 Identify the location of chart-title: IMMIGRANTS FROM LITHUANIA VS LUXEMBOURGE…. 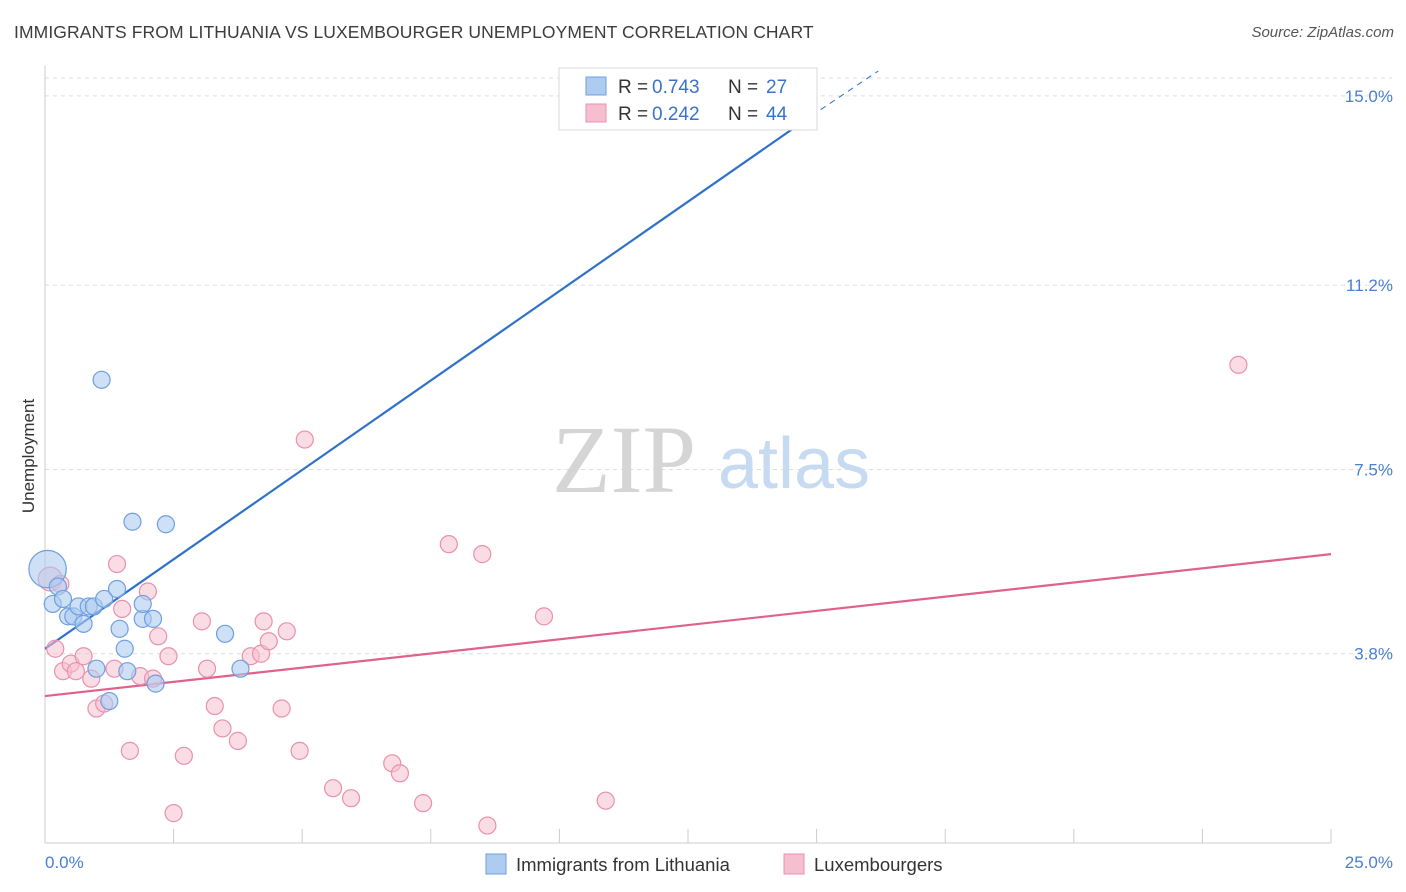
(414, 32).